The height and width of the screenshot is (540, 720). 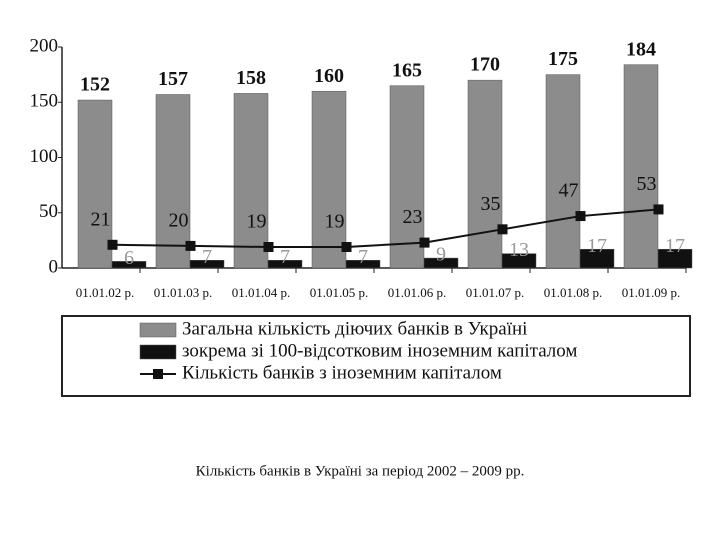 I want to click on x-tick-label: 01.01.06 р., so click(x=417, y=292).